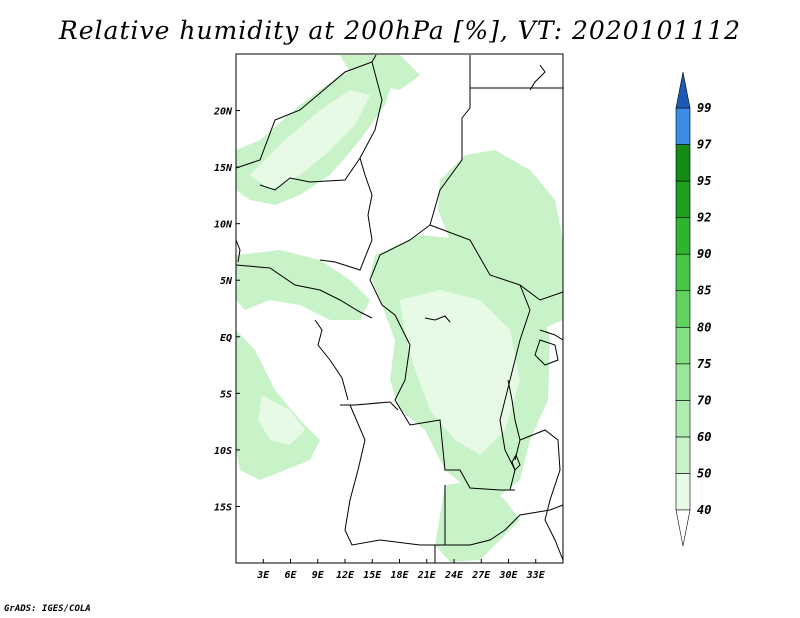  What do you see at coordinates (693, 309) in the screenshot?
I see `colorbar: 40 50 60 70 75 80 85 90 92 95 97 99` at bounding box center [693, 309].